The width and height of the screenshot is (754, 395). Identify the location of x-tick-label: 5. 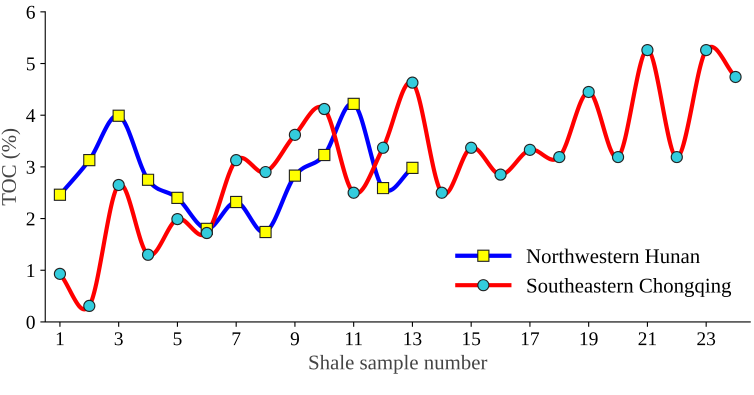
(178, 339).